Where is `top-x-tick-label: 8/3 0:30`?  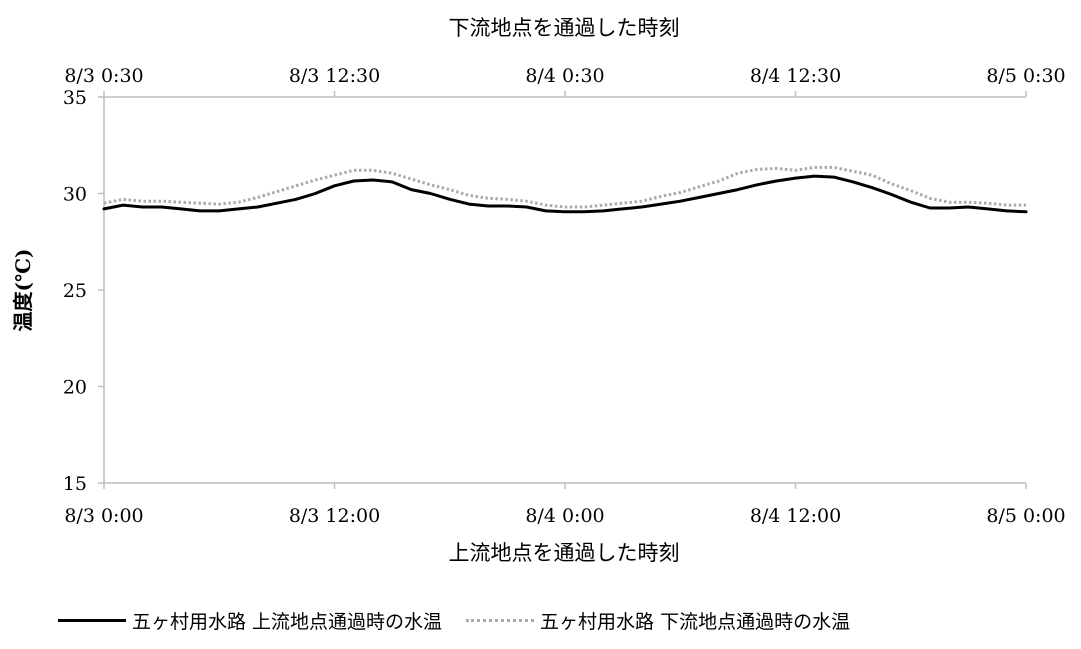 top-x-tick-label: 8/3 0:30 is located at coordinates (103, 76).